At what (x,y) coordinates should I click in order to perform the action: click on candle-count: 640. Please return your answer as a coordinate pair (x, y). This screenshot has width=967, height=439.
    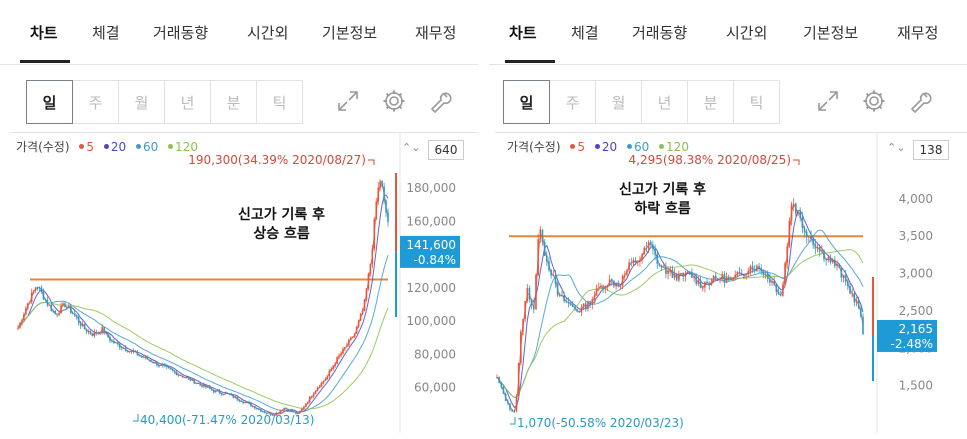
    Looking at the image, I should click on (446, 150).